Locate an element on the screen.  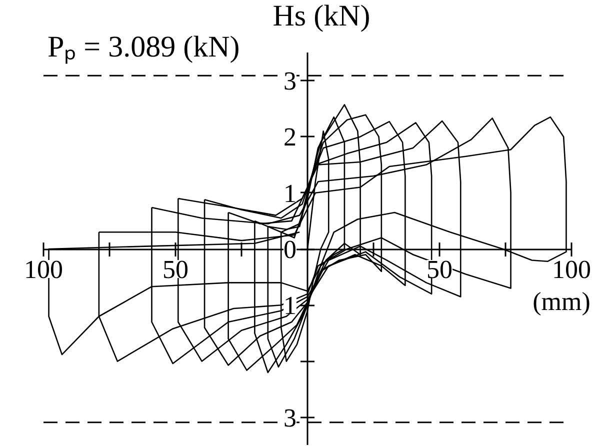
x-axis-title: (mm) is located at coordinates (561, 301).